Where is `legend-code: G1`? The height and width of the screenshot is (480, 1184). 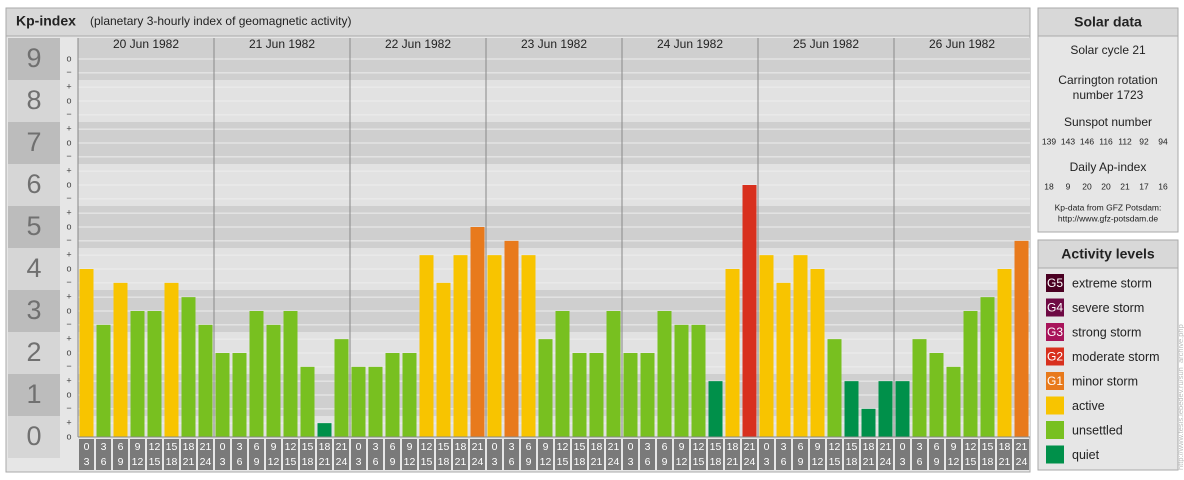
legend-code: G1 is located at coordinates (1055, 381).